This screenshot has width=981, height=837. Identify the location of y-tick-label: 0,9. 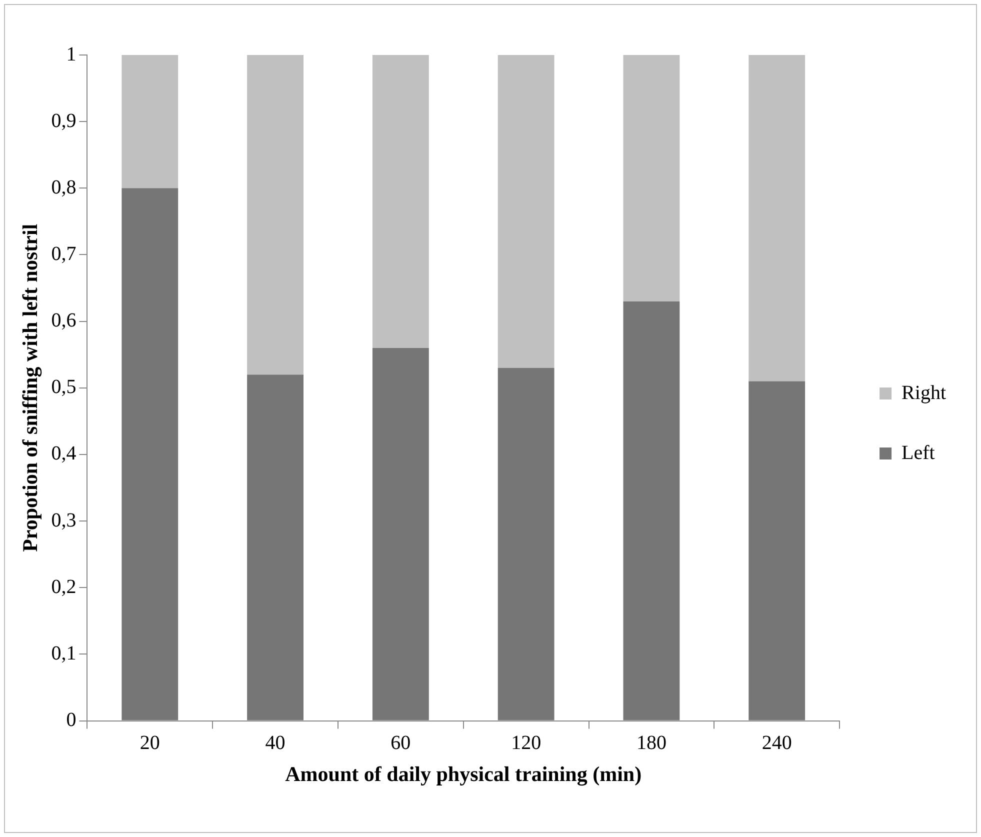
(63, 121).